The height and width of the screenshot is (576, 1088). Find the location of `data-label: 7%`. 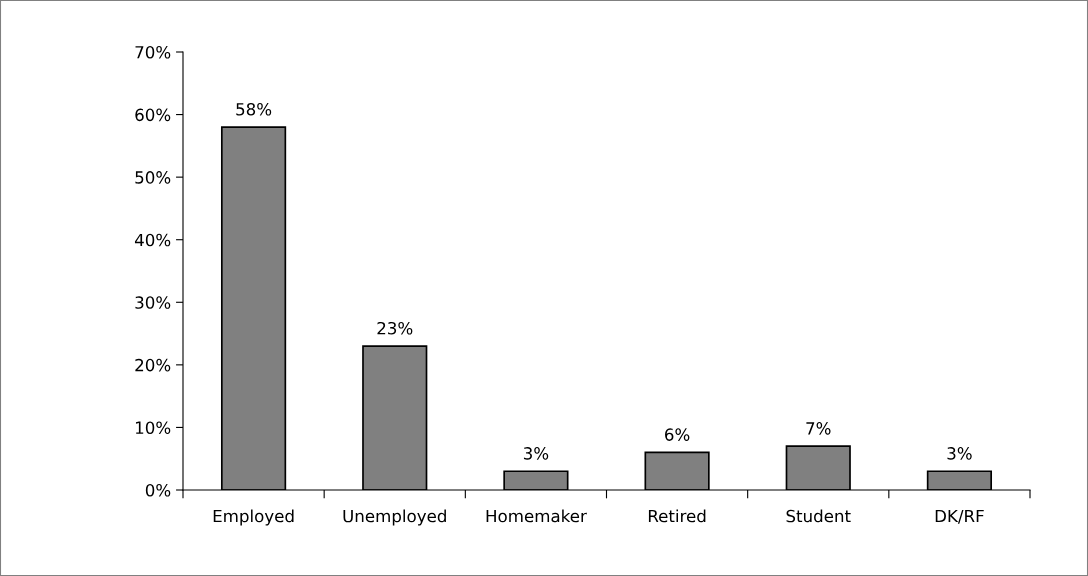

data-label: 7% is located at coordinates (818, 428).